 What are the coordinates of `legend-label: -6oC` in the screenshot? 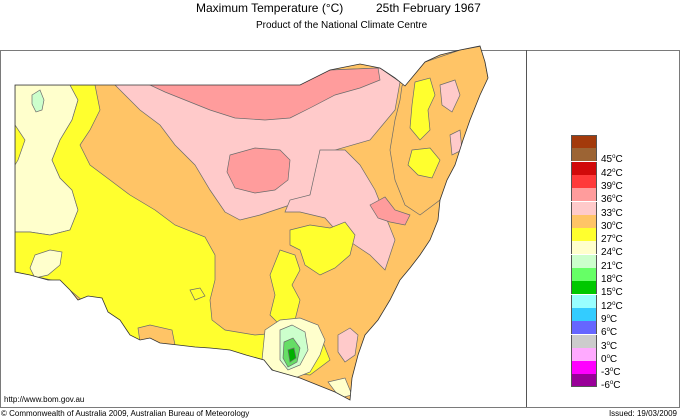 It's located at (611, 386).